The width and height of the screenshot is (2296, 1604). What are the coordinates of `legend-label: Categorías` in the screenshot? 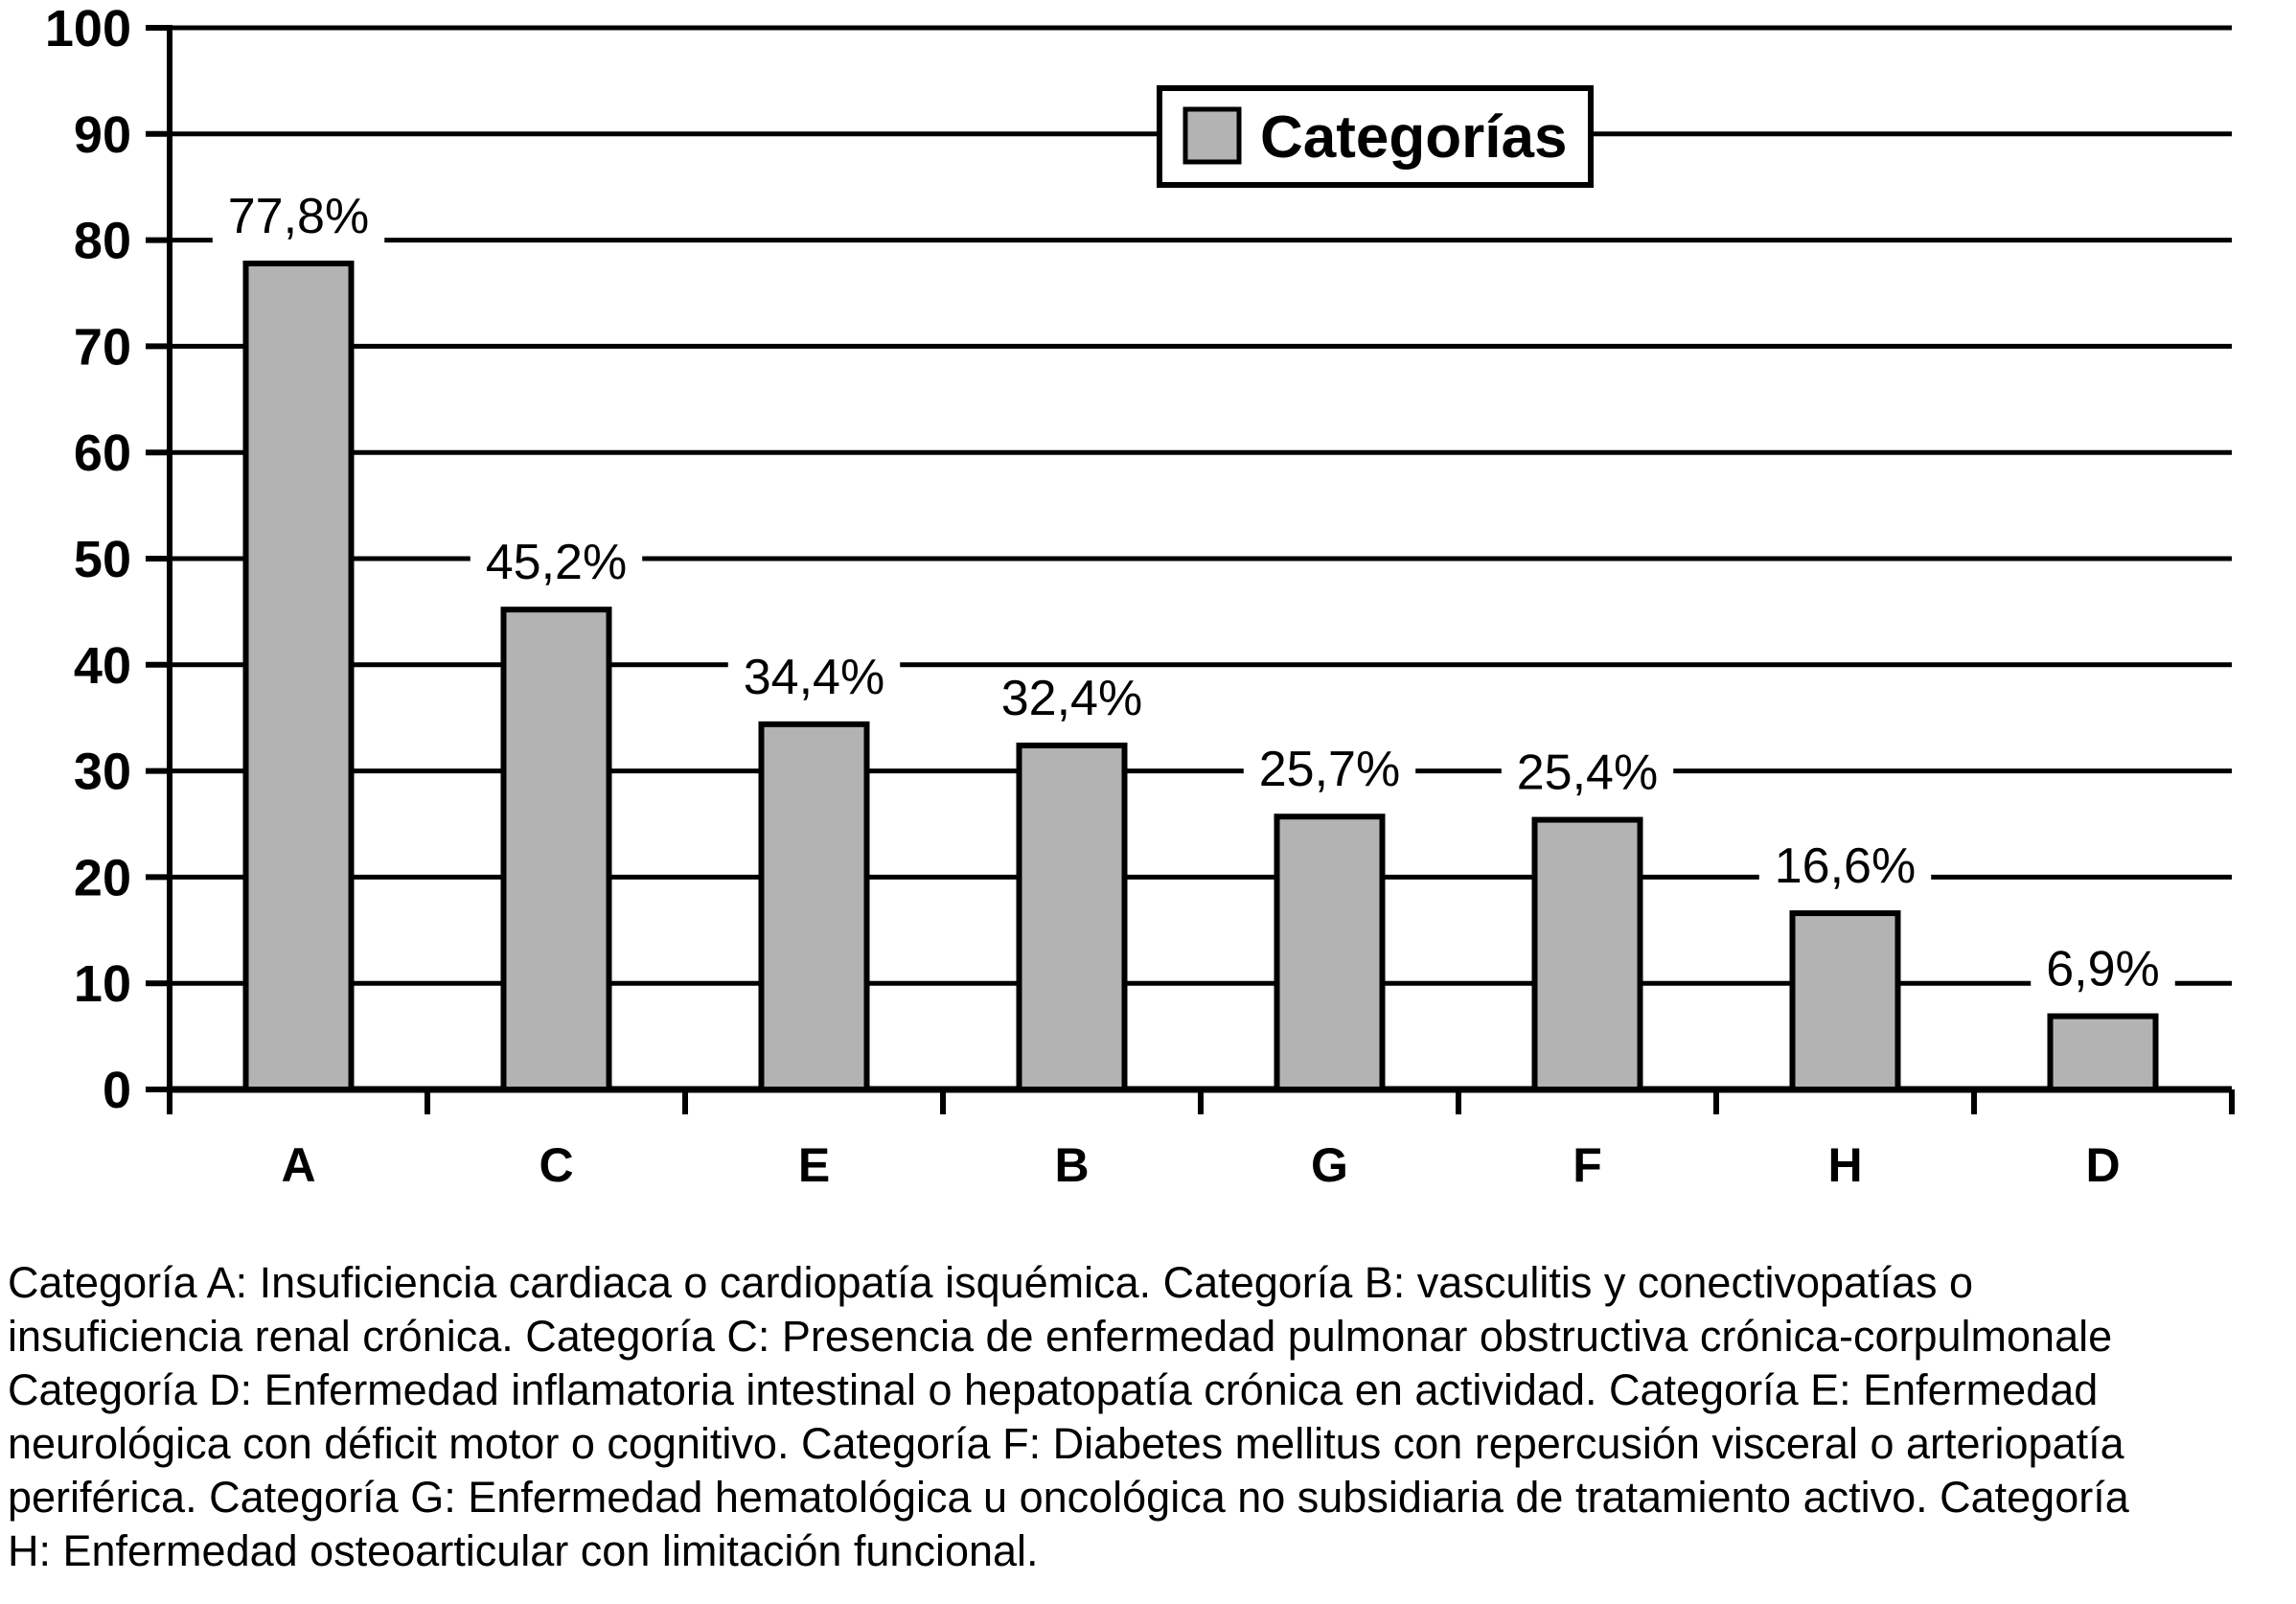 It's located at (1413, 137).